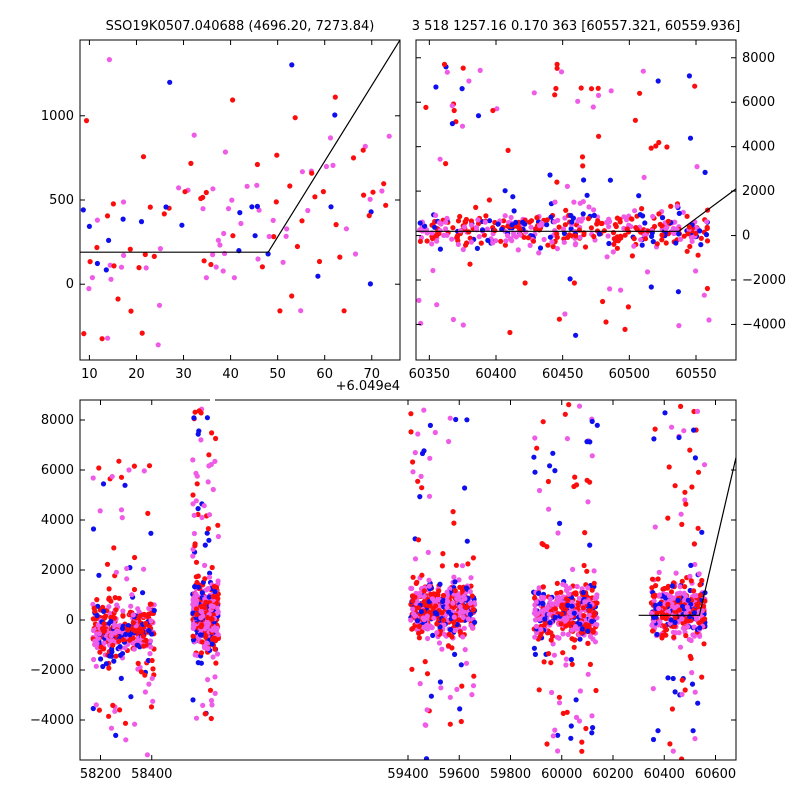 Image resolution: width=800 pixels, height=800 pixels. Describe the element at coordinates (576, 210) in the screenshot. I see `panel-top-right-model-line` at that location.